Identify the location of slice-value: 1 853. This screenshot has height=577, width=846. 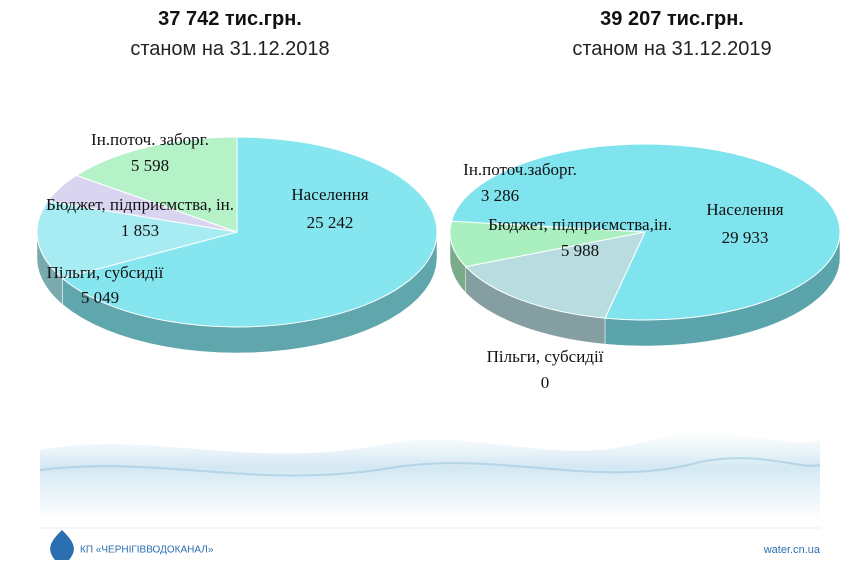
(140, 230).